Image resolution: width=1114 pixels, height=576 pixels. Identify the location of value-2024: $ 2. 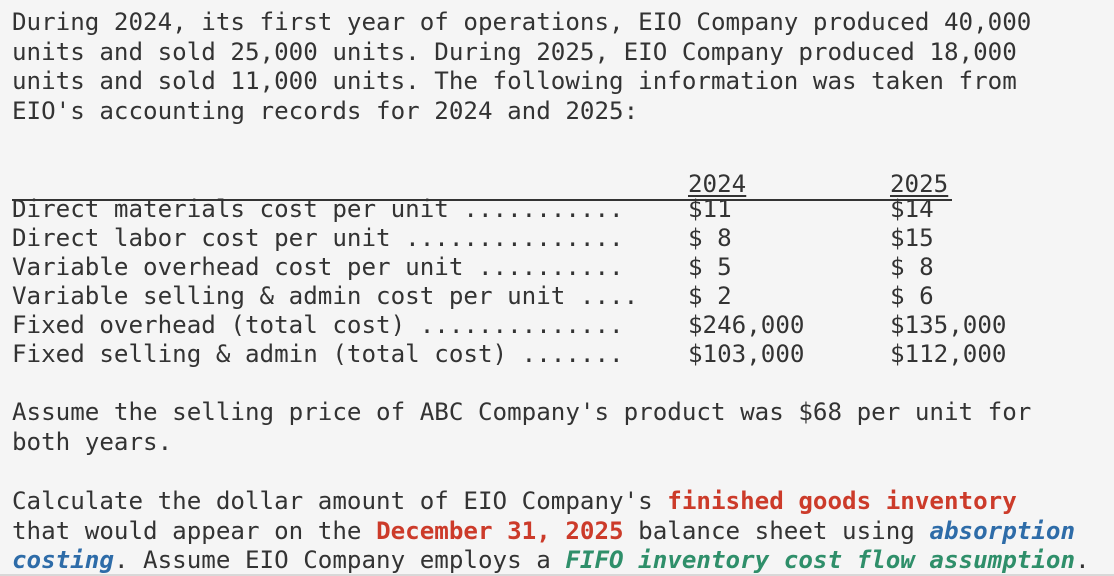
(710, 296).